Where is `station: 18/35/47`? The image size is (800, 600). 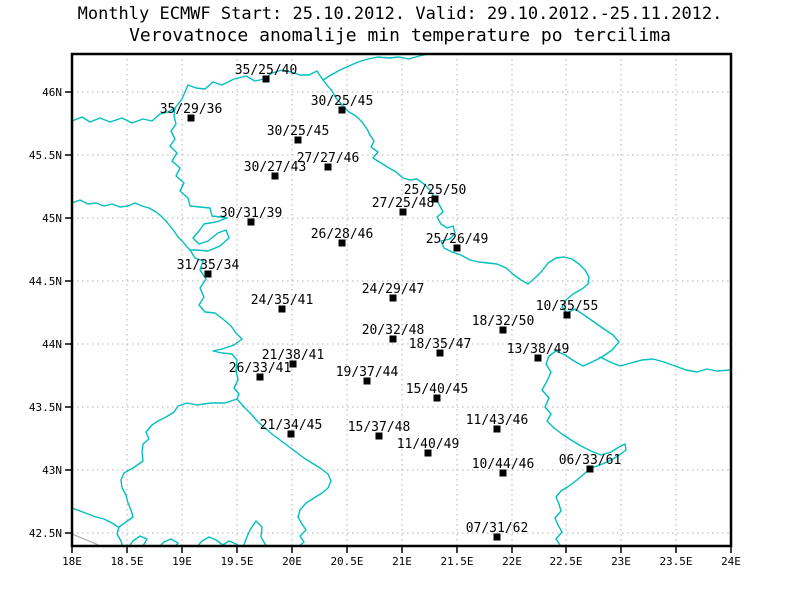 station: 18/35/47 is located at coordinates (440, 347).